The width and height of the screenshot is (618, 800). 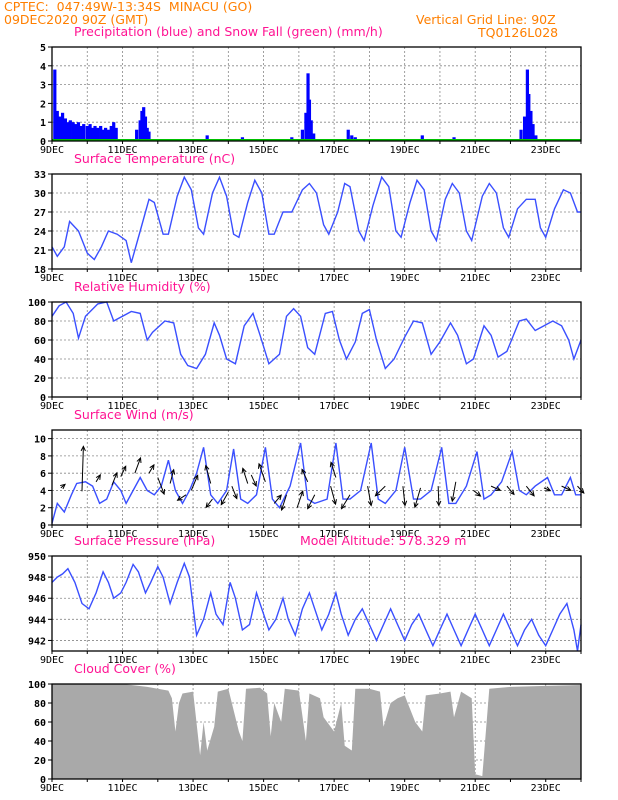 What do you see at coordinates (334, 534) in the screenshot?
I see `xtick-label-wind-4: 17DEC` at bounding box center [334, 534].